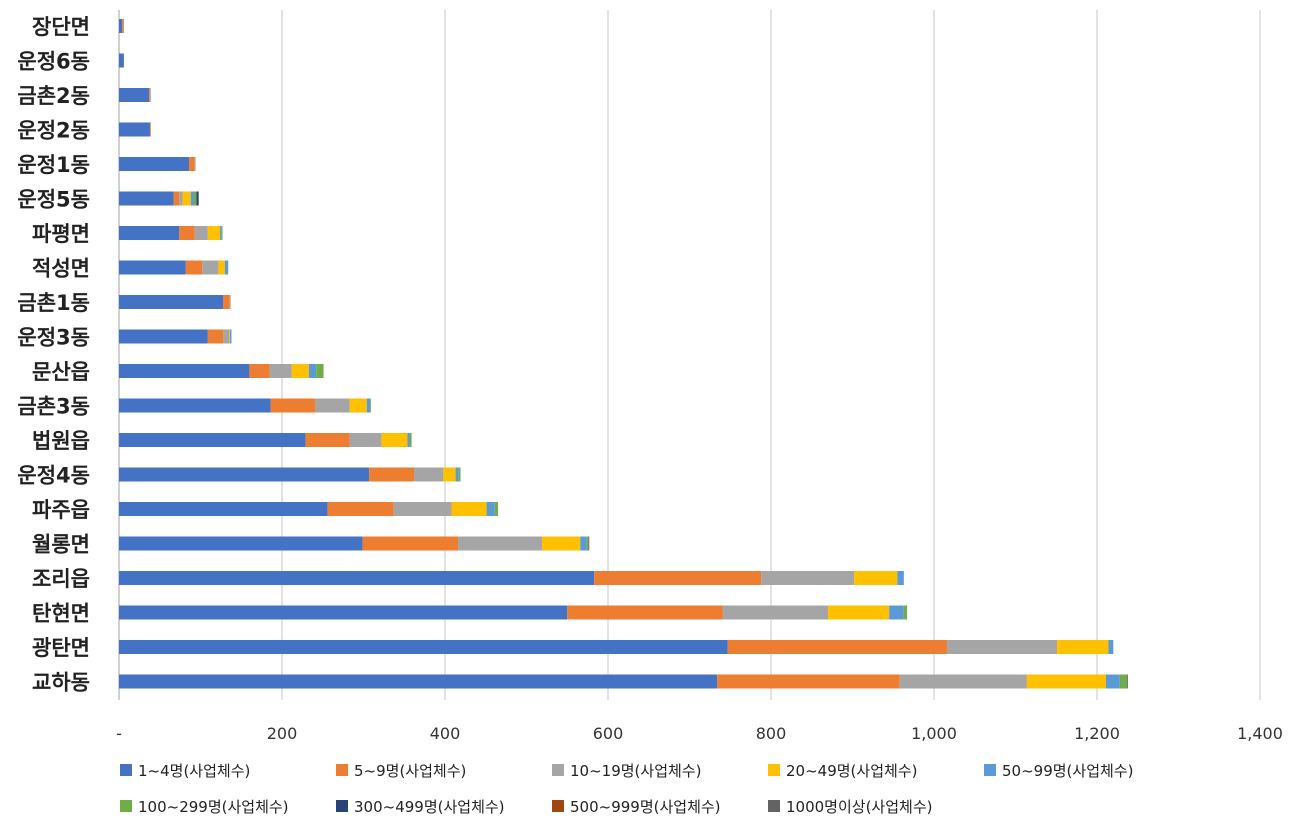 The height and width of the screenshot is (827, 1307). I want to click on category-label: 운정3동, so click(53, 338).